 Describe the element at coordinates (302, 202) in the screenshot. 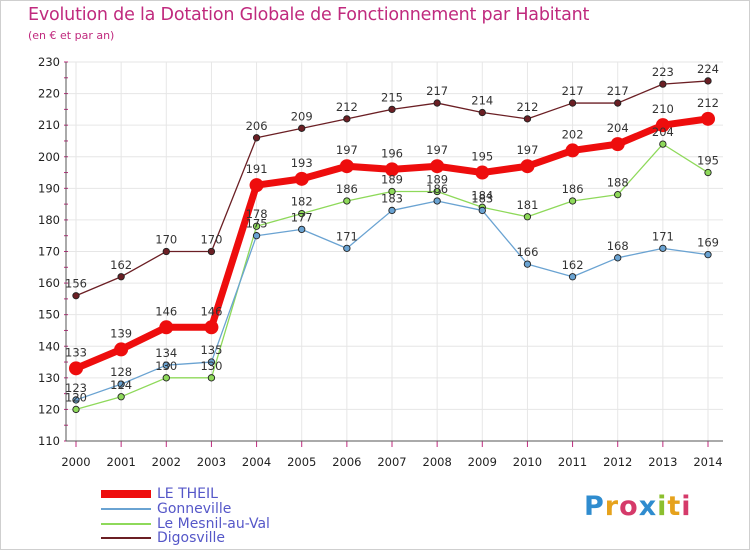

I see `data-label-le-mesnil-au-val: 182` at that location.